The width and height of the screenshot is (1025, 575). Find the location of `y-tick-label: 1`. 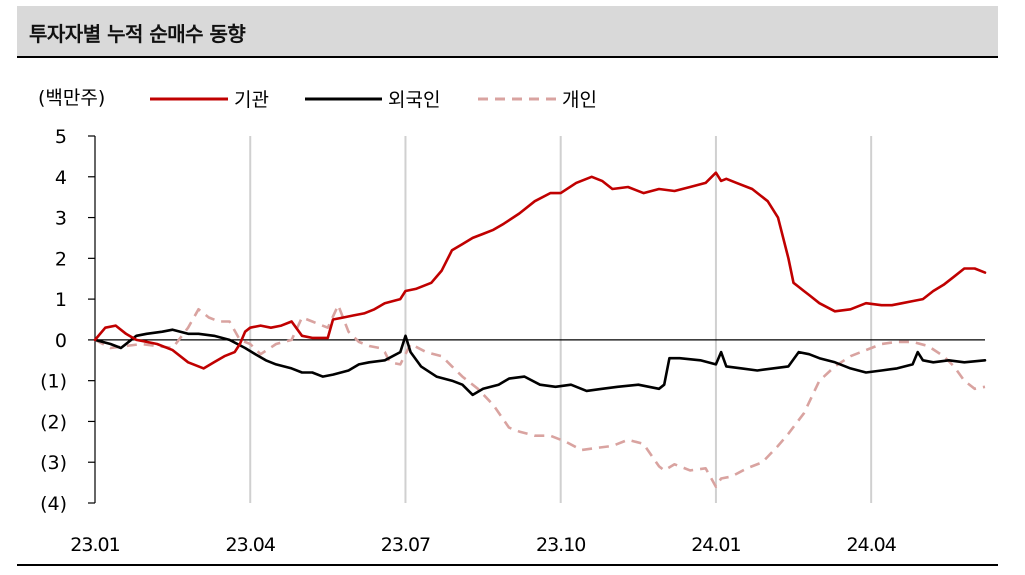

y-tick-label: 1 is located at coordinates (61, 300).